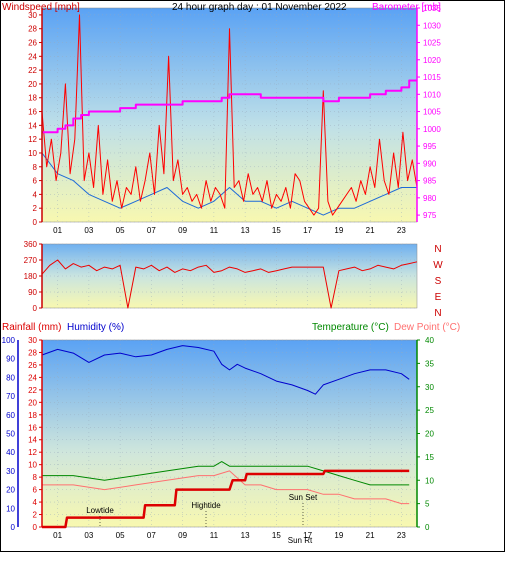 Image resolution: width=529 pixels, height=563 pixels. I want to click on wind-tick-label: 30, so click(32, 15).